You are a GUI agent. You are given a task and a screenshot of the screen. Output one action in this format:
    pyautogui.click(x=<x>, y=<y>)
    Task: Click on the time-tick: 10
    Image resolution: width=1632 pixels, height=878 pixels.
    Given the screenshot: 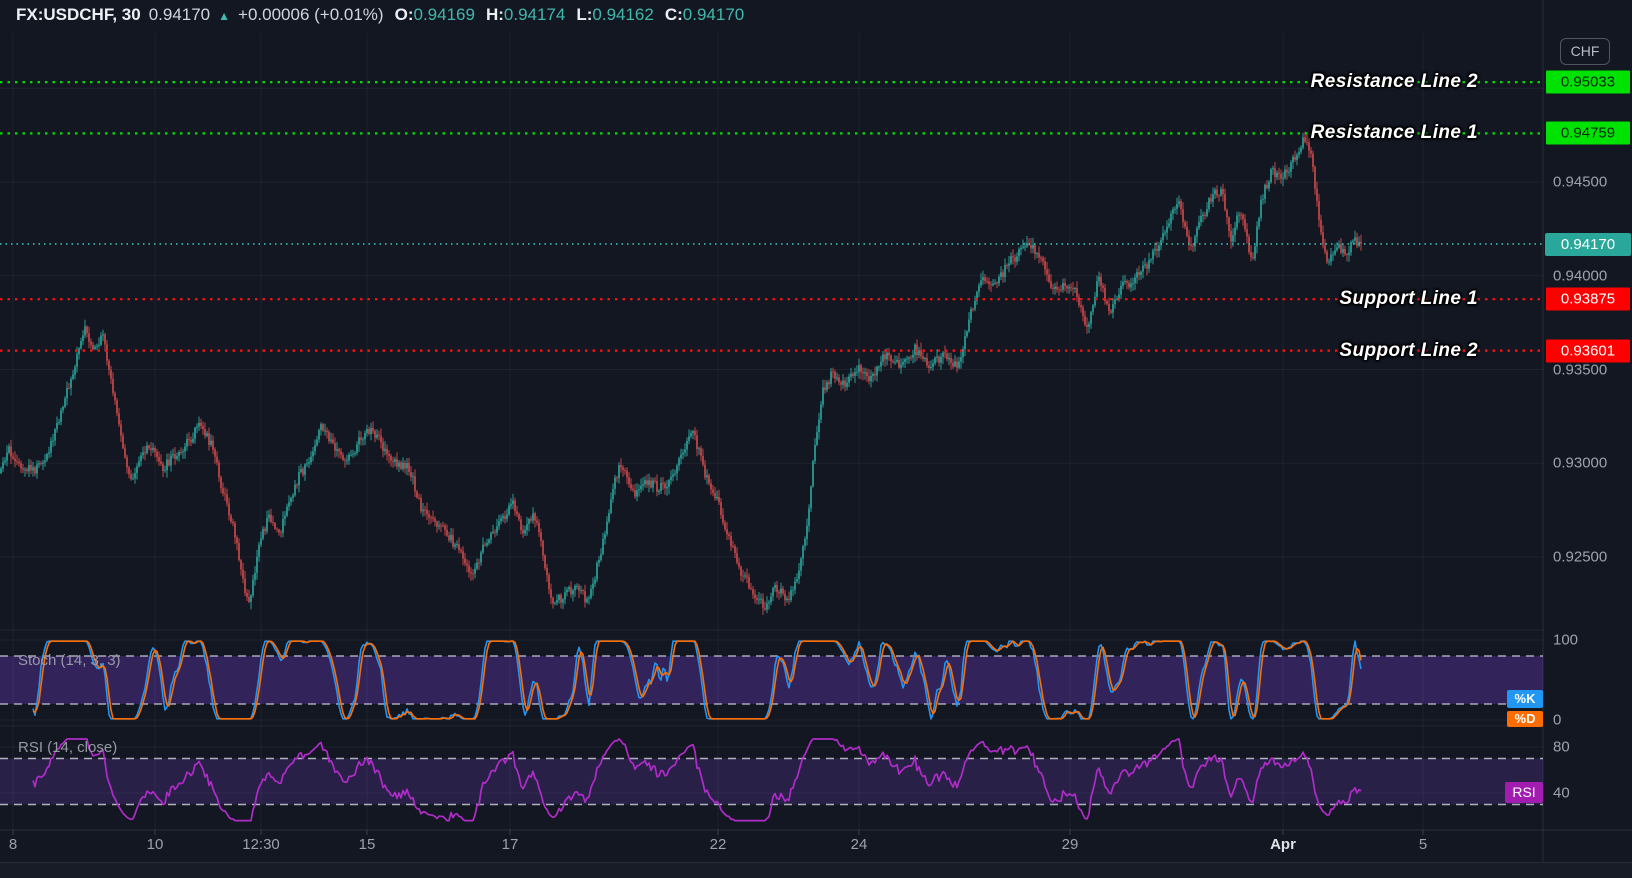 What is the action you would take?
    pyautogui.click(x=155, y=844)
    